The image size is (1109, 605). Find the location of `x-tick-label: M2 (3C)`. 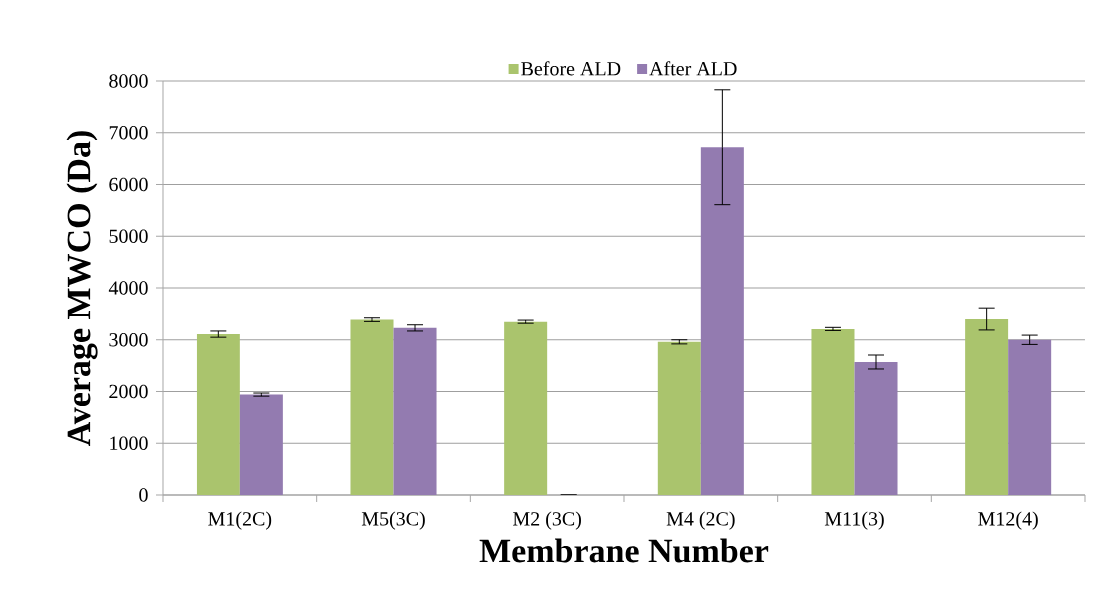

x-tick-label: M2 (3C) is located at coordinates (547, 520).